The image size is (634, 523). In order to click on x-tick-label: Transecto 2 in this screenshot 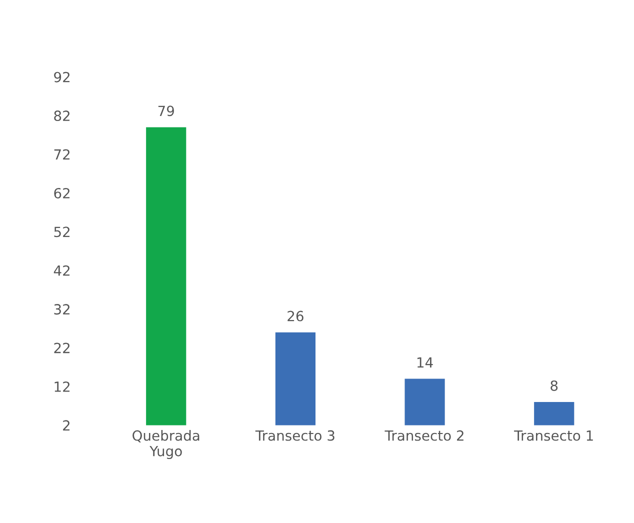, I will do `click(424, 435)`.